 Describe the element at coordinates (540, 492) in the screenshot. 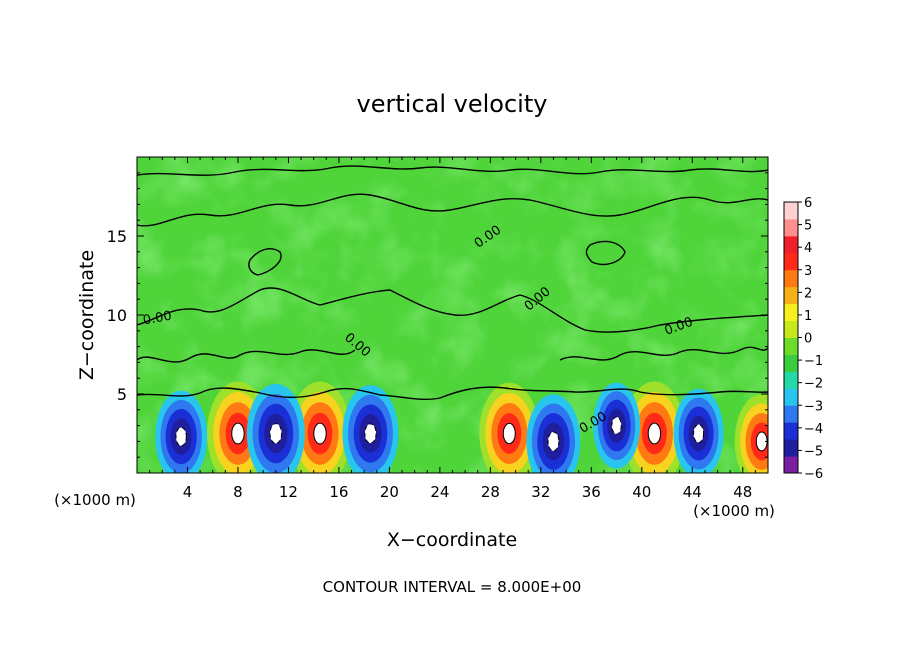

I see `x-tick-label: 32` at that location.